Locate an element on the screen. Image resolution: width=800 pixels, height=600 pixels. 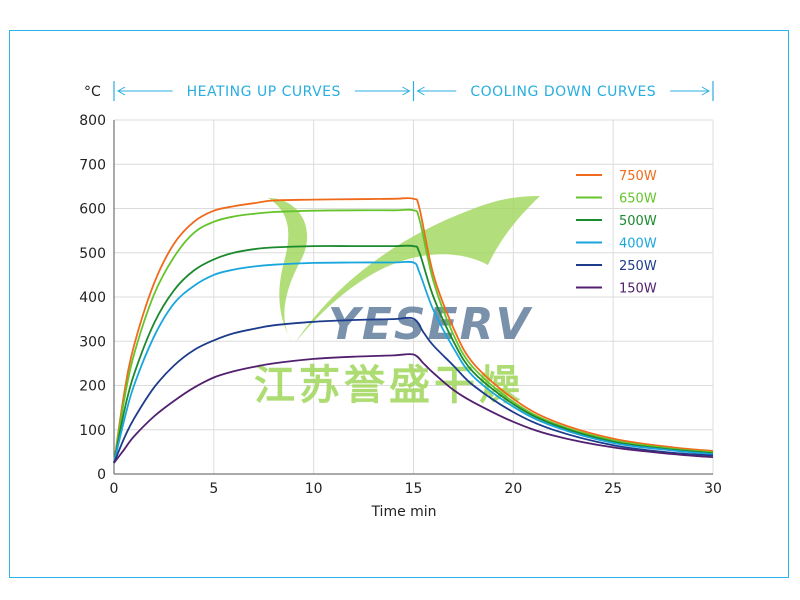
legend-label-150w: 150W is located at coordinates (638, 289).